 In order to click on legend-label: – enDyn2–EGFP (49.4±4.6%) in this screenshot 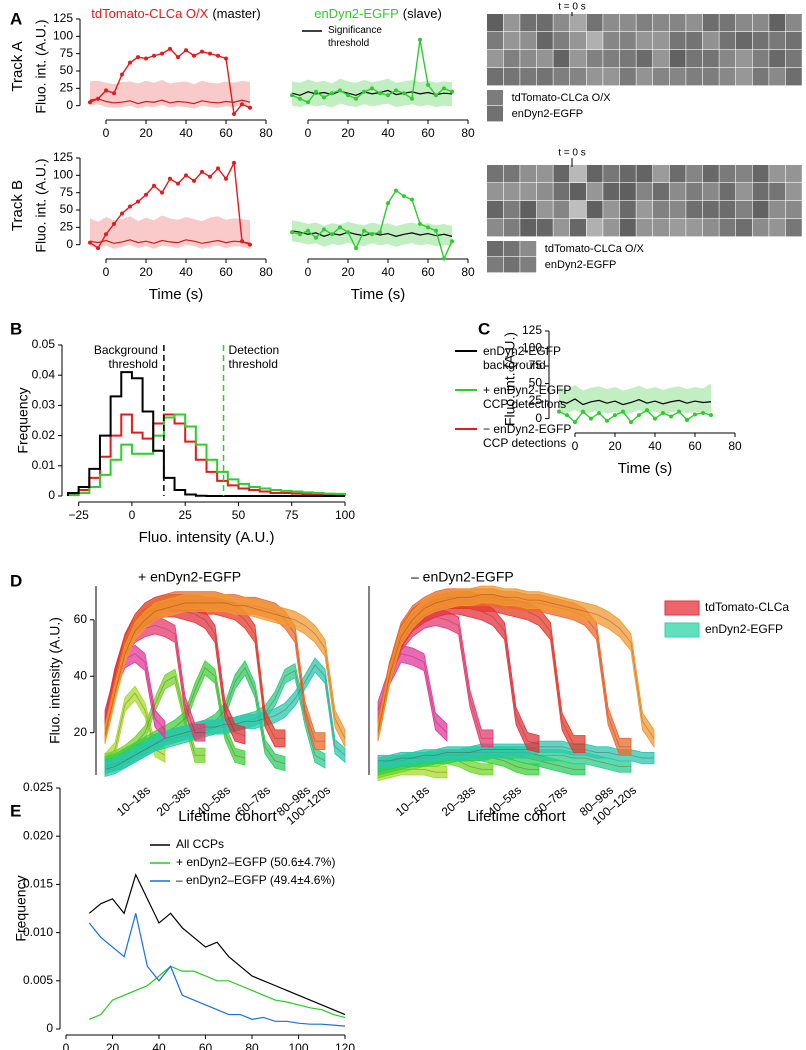, I will do `click(256, 880)`.